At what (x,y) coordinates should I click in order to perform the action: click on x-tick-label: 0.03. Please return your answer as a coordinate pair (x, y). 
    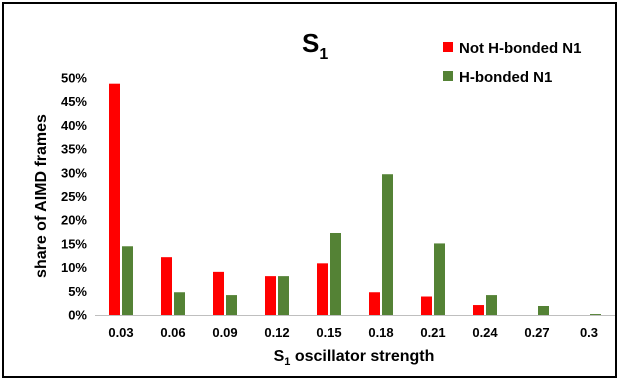
    Looking at the image, I should click on (120, 332).